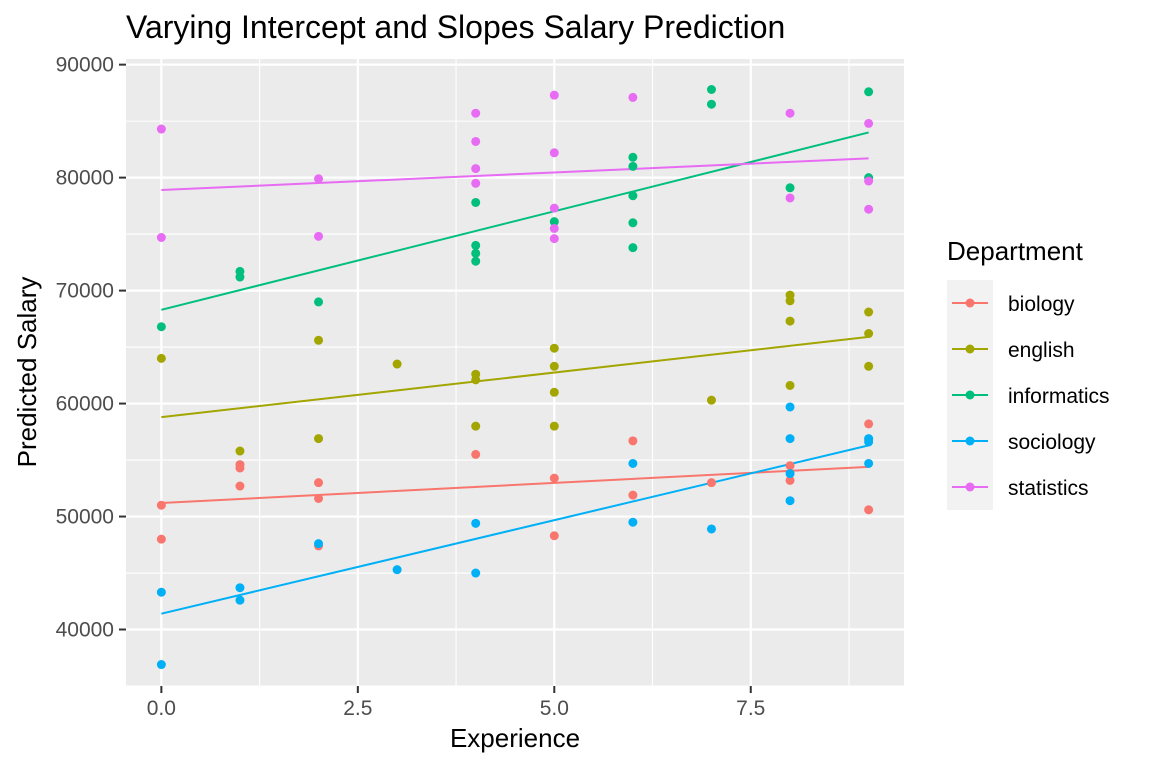  I want to click on y-tick-label: 80000, so click(85, 178).